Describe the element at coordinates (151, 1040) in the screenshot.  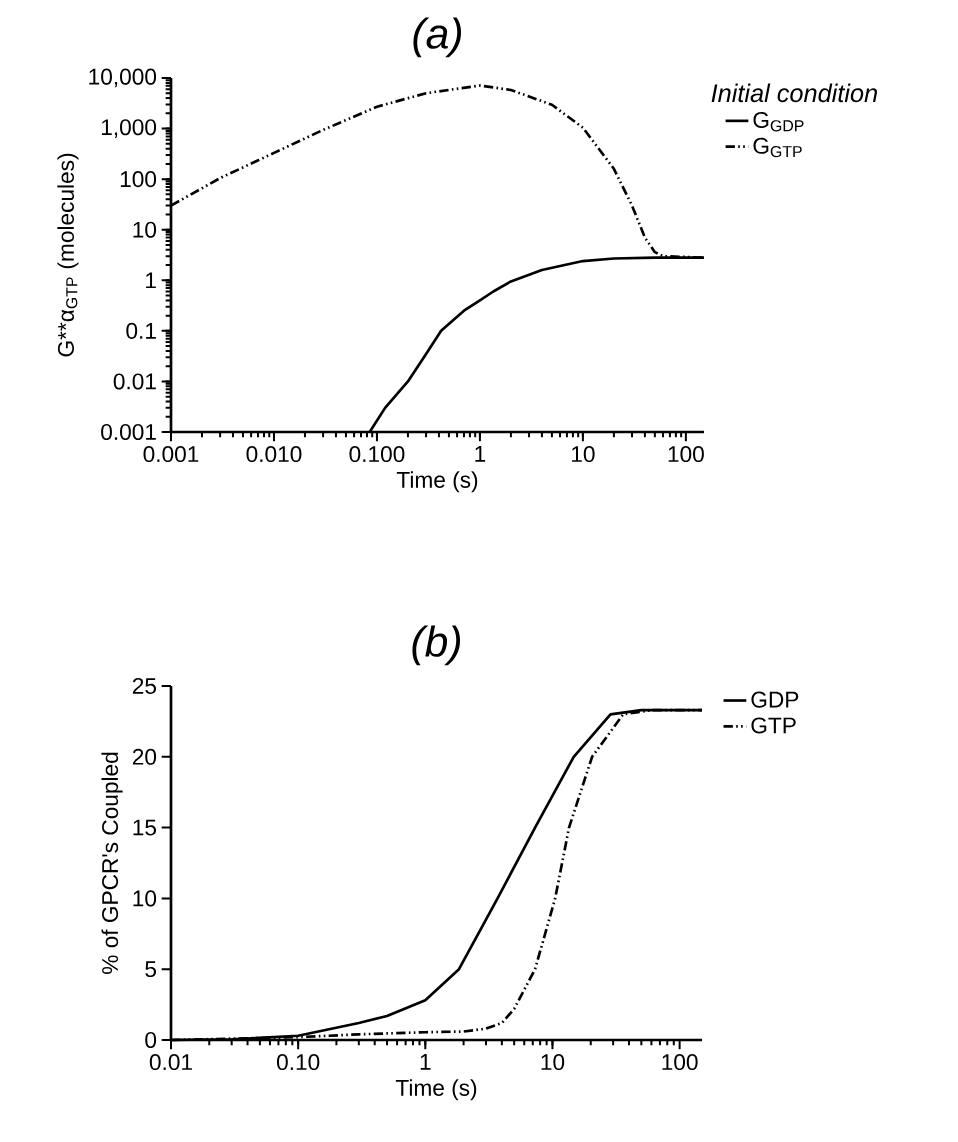
I see `y-tick-label: 0` at that location.